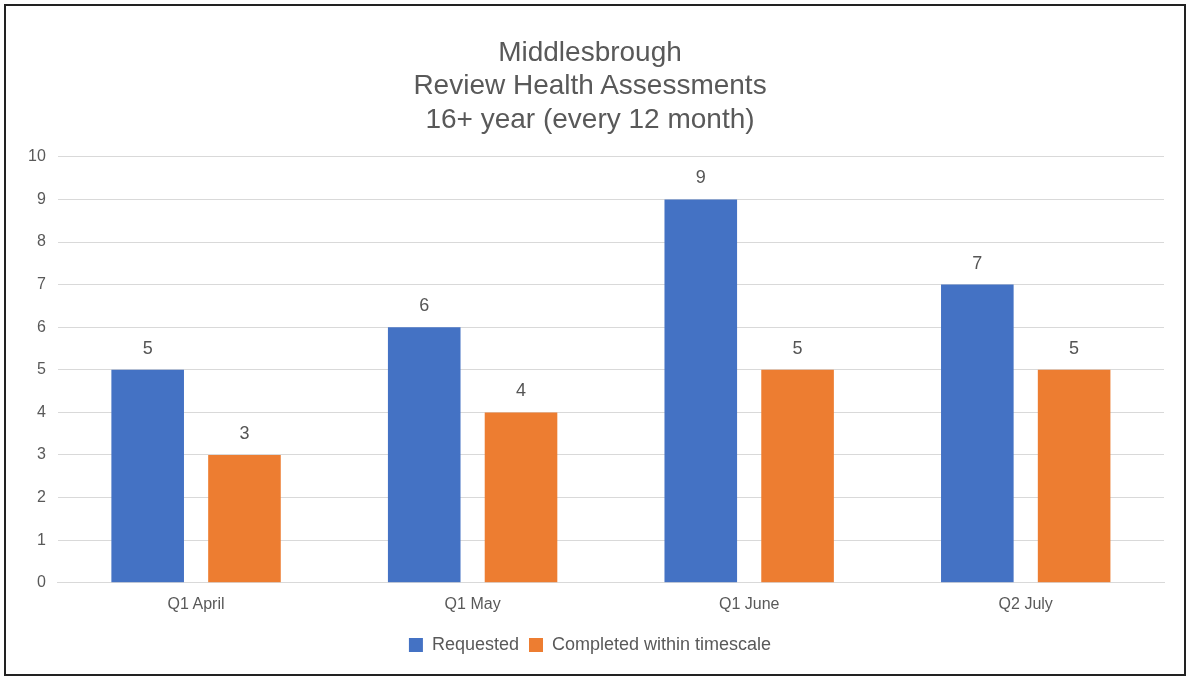  Describe the element at coordinates (749, 603) in the screenshot. I see `x-tick-label: Q1 June` at that location.